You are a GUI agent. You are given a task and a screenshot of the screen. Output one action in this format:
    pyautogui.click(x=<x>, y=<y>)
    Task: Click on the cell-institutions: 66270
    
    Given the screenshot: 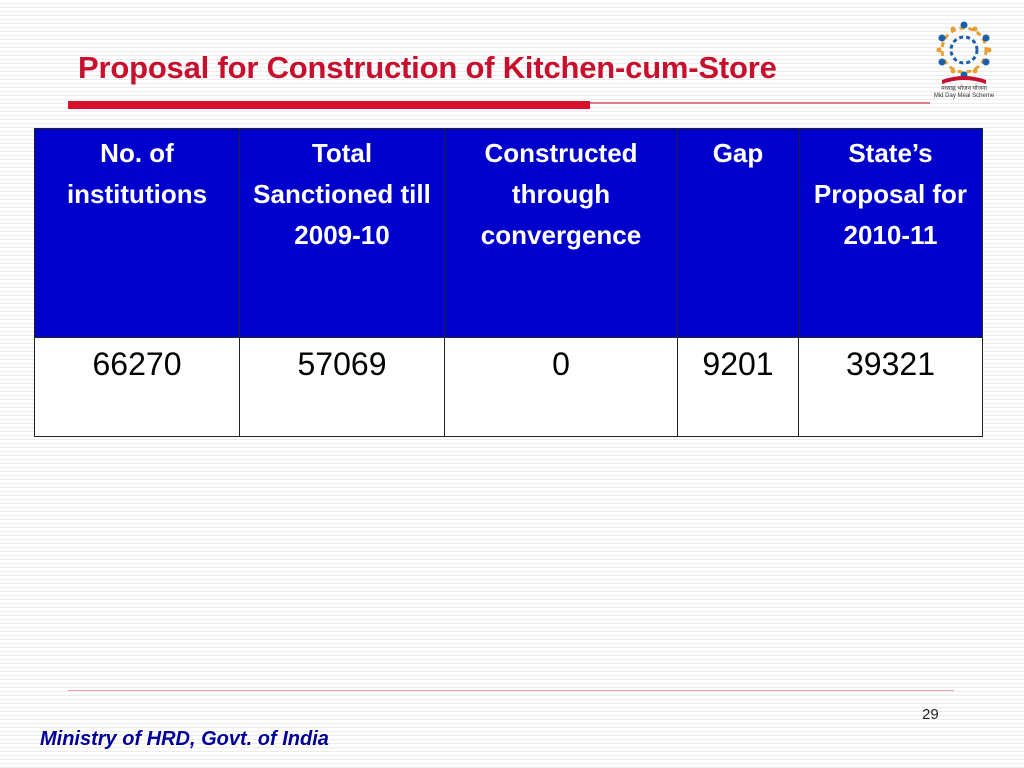 What is the action you would take?
    pyautogui.click(x=137, y=387)
    